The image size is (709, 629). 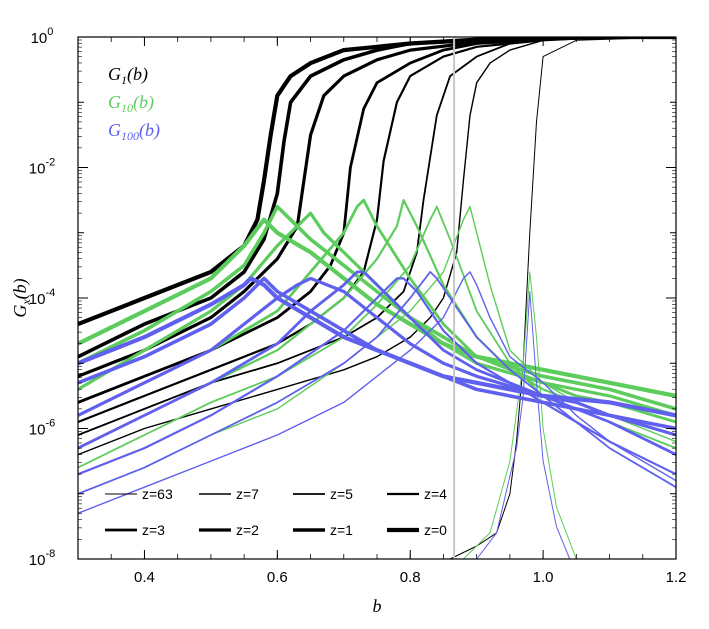 I want to click on x-tick-label: 0.6, so click(x=277, y=577).